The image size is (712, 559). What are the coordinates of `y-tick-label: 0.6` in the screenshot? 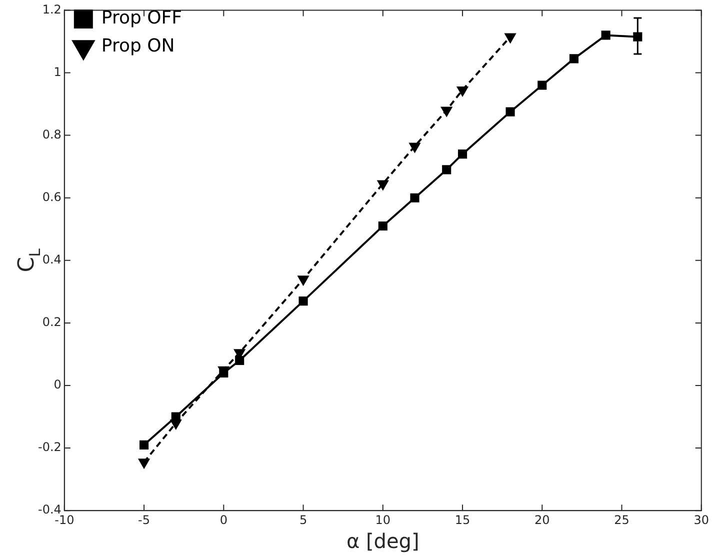 It's located at (52, 197).